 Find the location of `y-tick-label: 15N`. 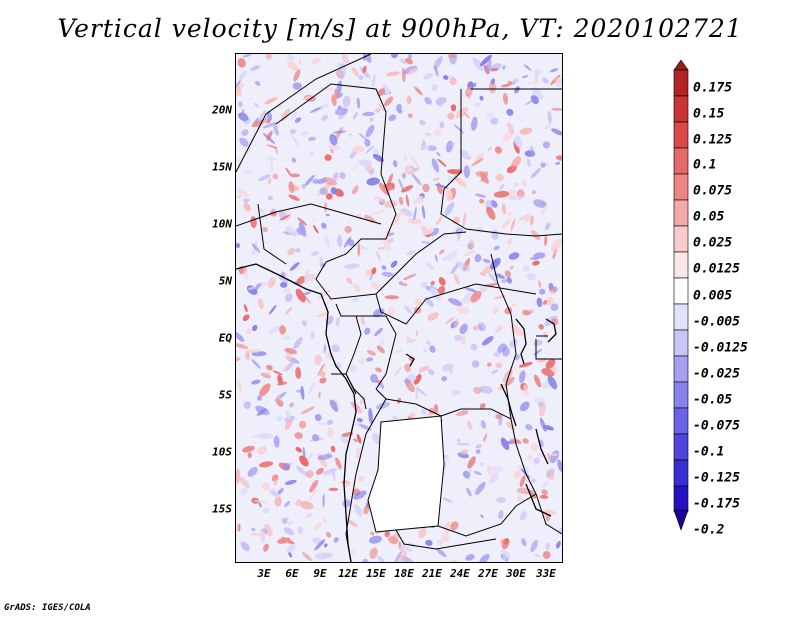

y-tick-label: 15N is located at coordinates (222, 167).